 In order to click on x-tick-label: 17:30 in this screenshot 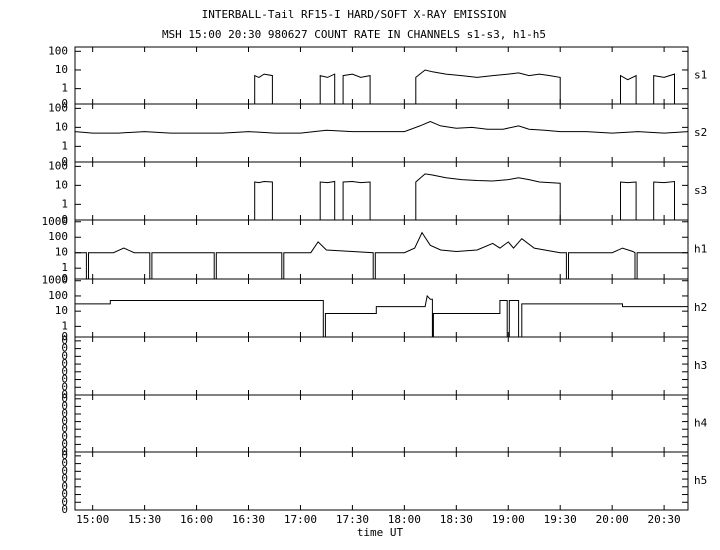, I will do `click(352, 519)`.